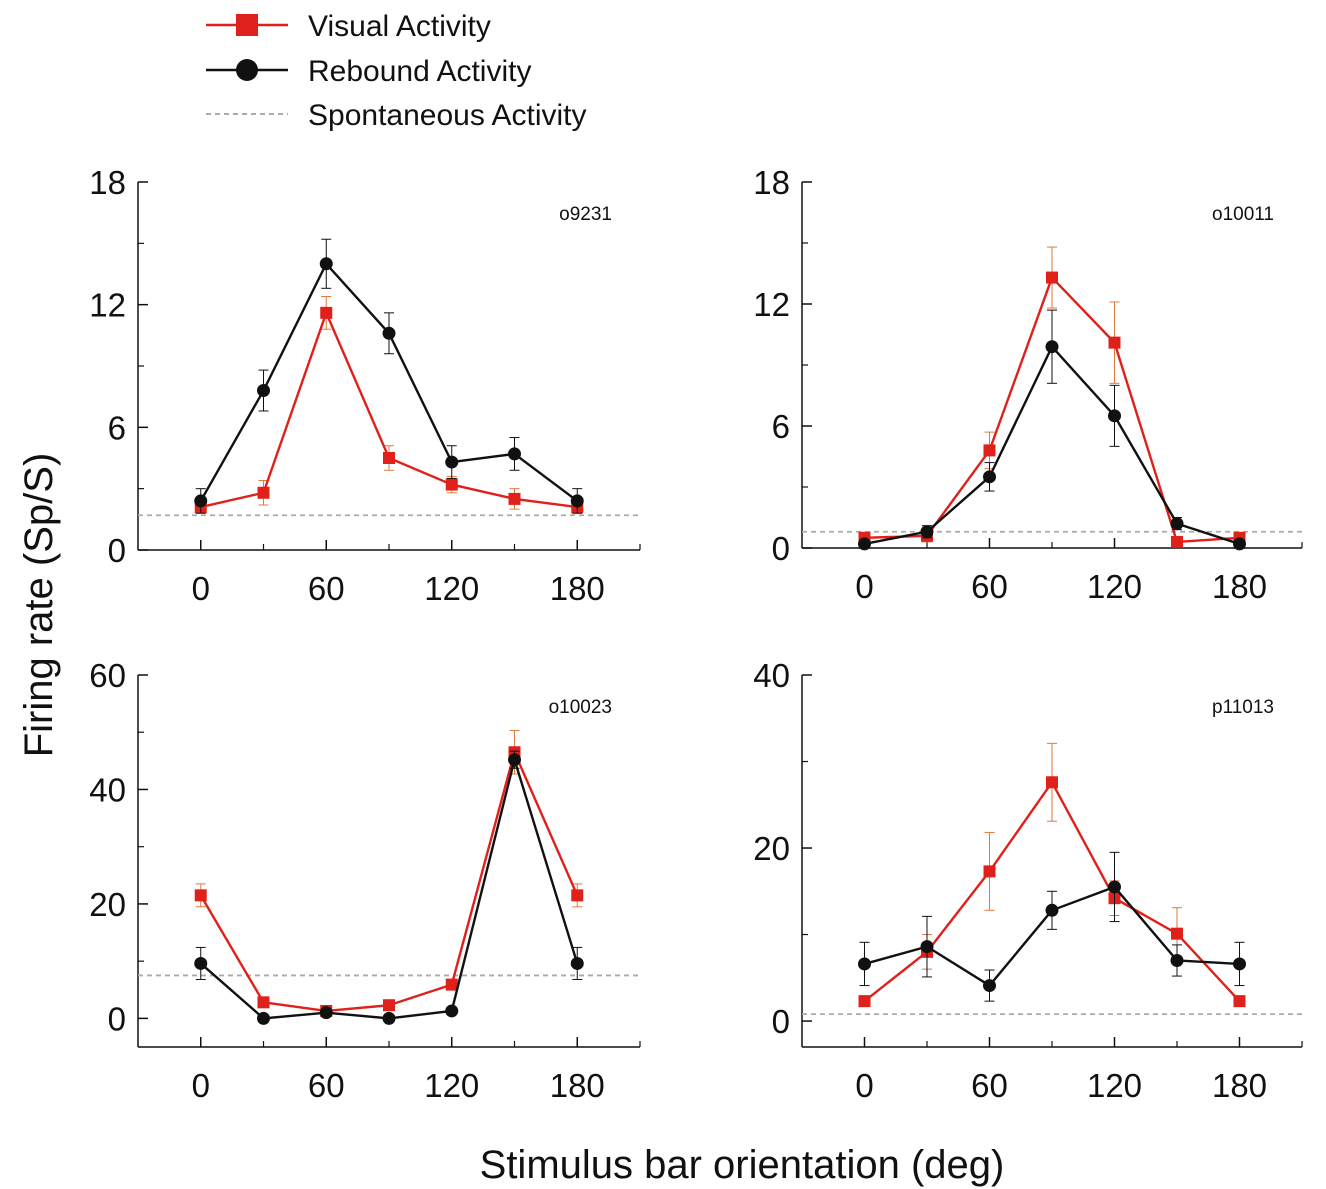 The height and width of the screenshot is (1189, 1326). I want to click on y-tick-label: 6, so click(781, 426).